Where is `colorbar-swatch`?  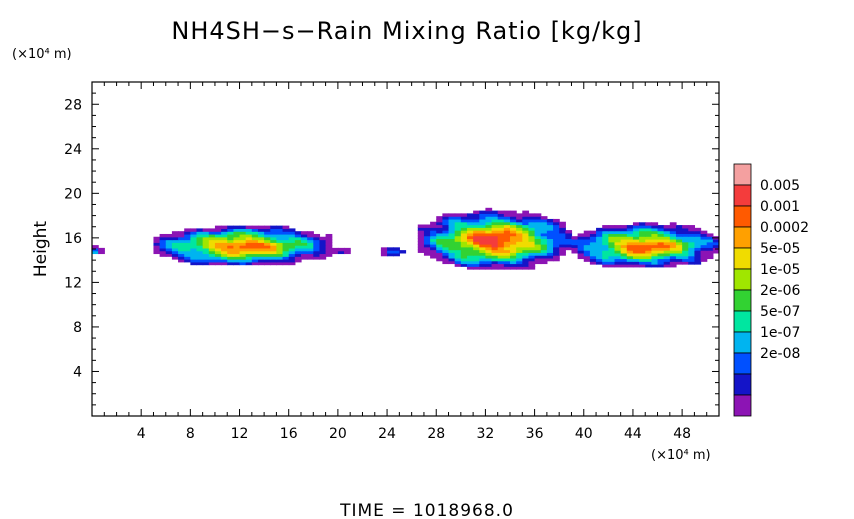
colorbar-swatch is located at coordinates (742, 342).